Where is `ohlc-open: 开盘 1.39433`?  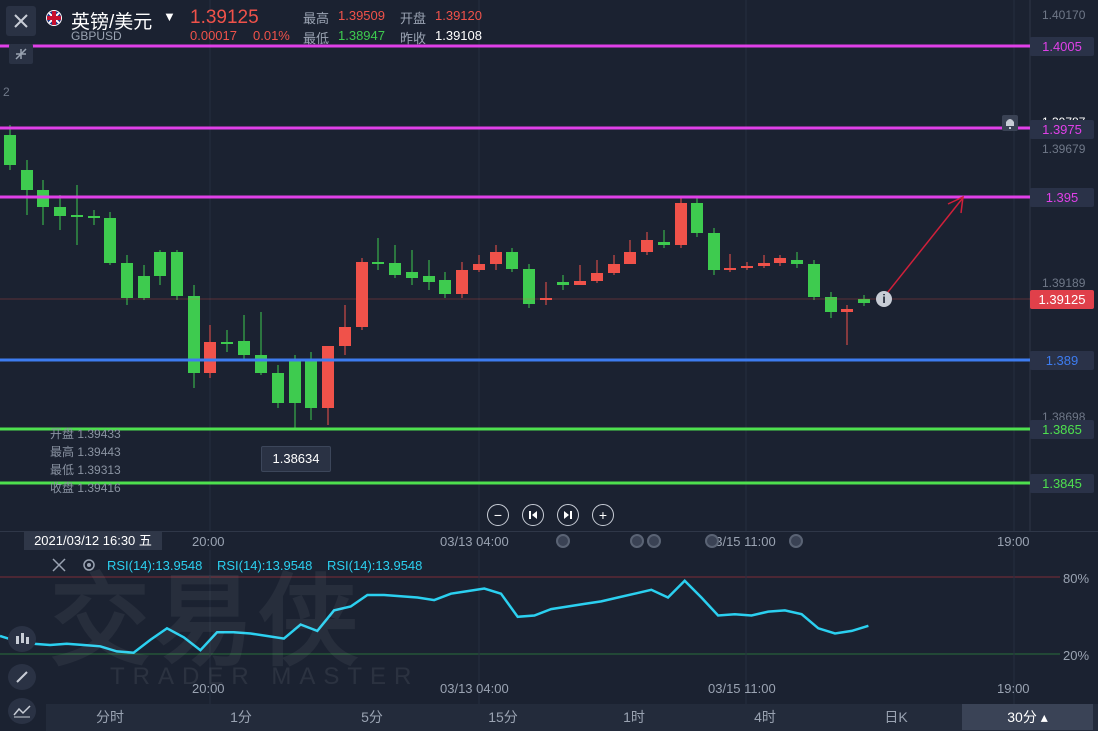 ohlc-open: 开盘 1.39433 is located at coordinates (85, 434).